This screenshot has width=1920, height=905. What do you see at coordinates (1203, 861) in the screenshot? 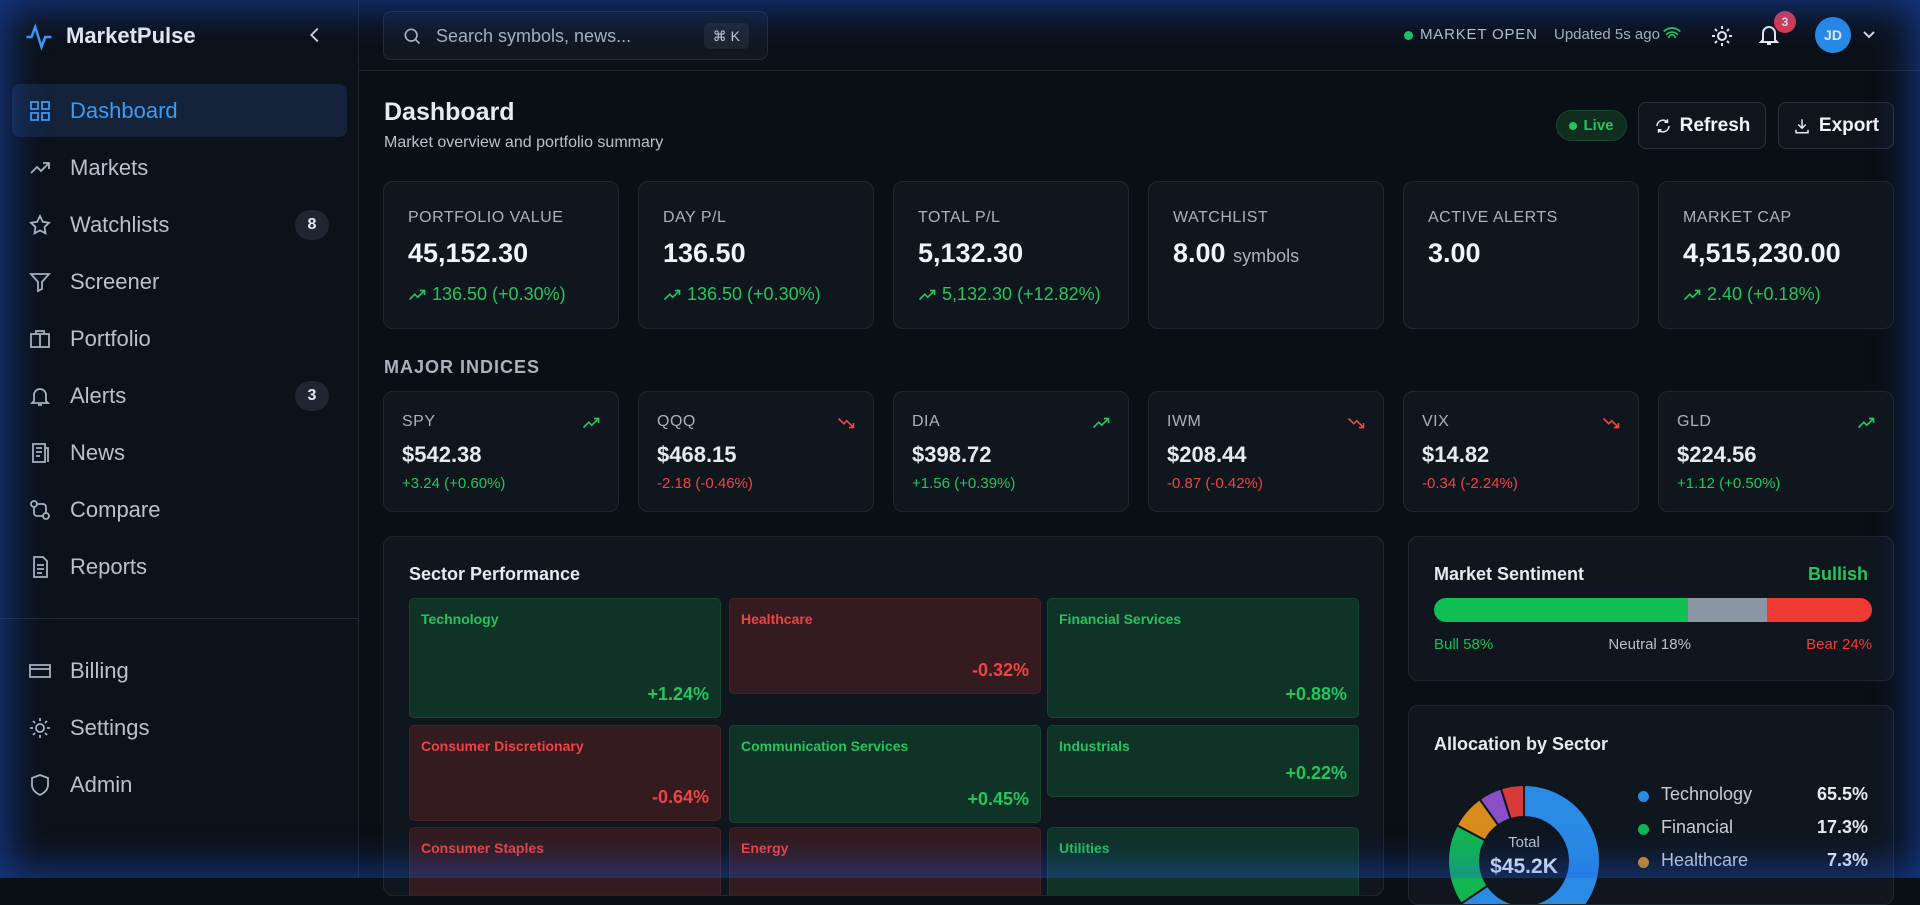
I see `sector-tile: Utilities+0.15%` at bounding box center [1203, 861].